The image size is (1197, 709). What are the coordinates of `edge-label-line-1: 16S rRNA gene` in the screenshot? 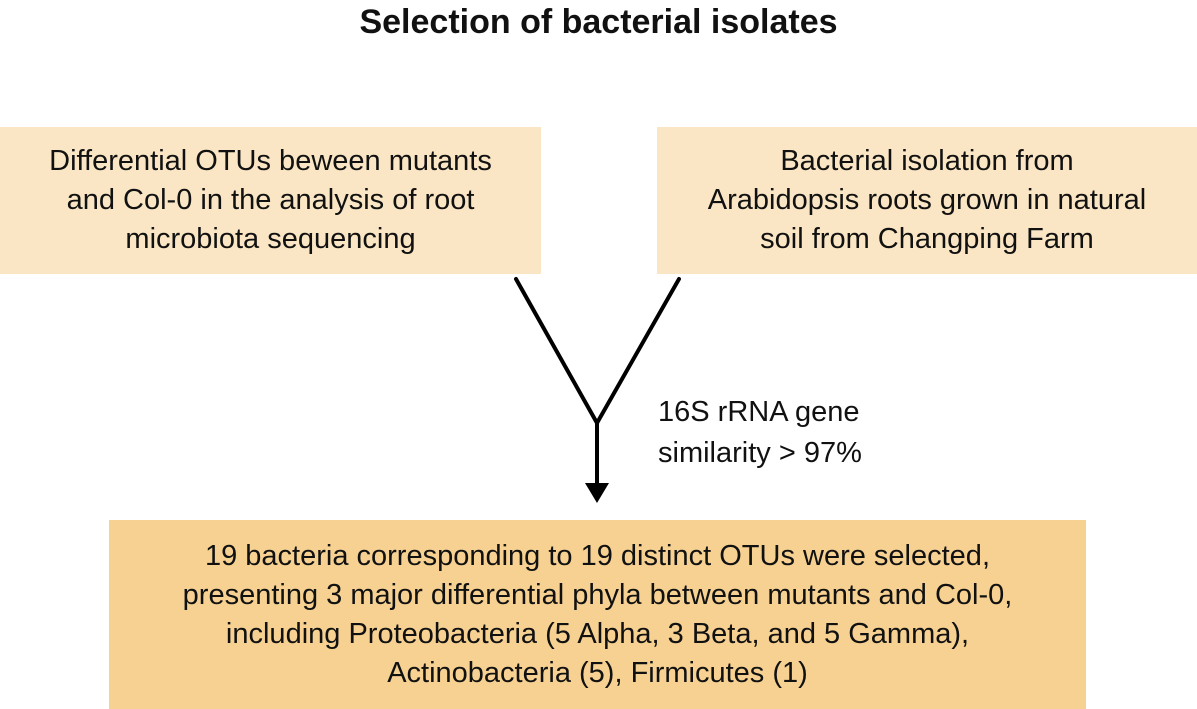 It's located at (759, 412).